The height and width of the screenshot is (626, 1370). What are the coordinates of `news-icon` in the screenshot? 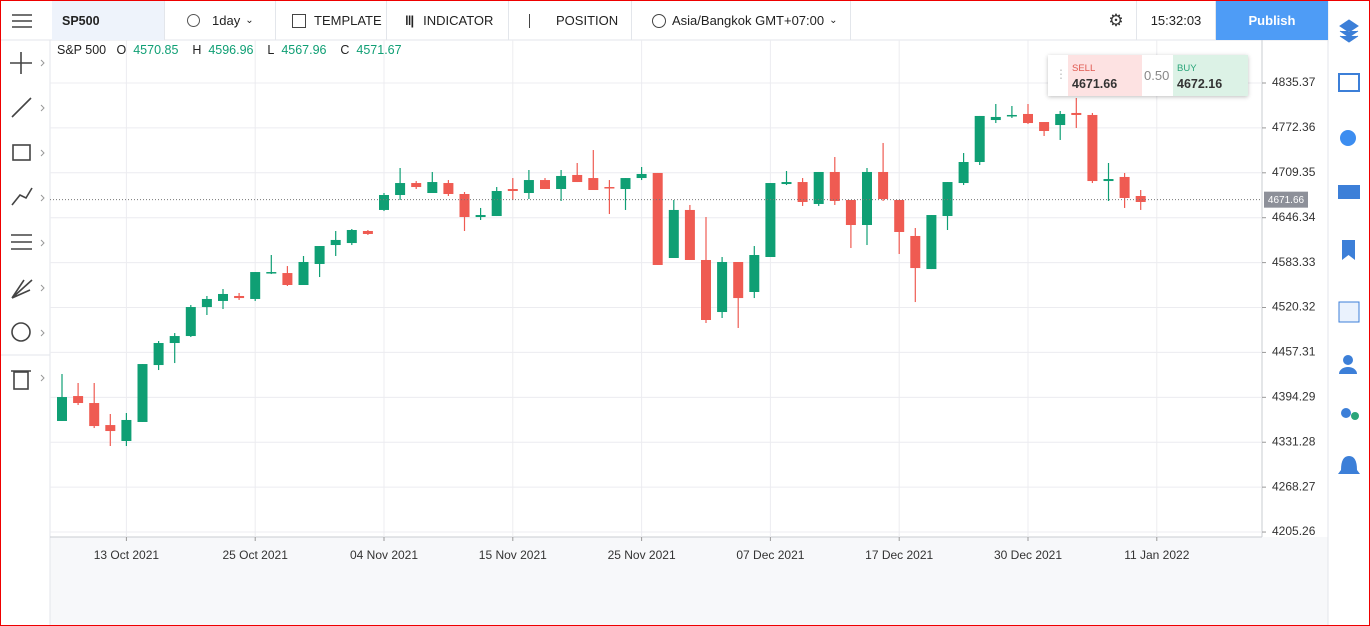 It's located at (1349, 312).